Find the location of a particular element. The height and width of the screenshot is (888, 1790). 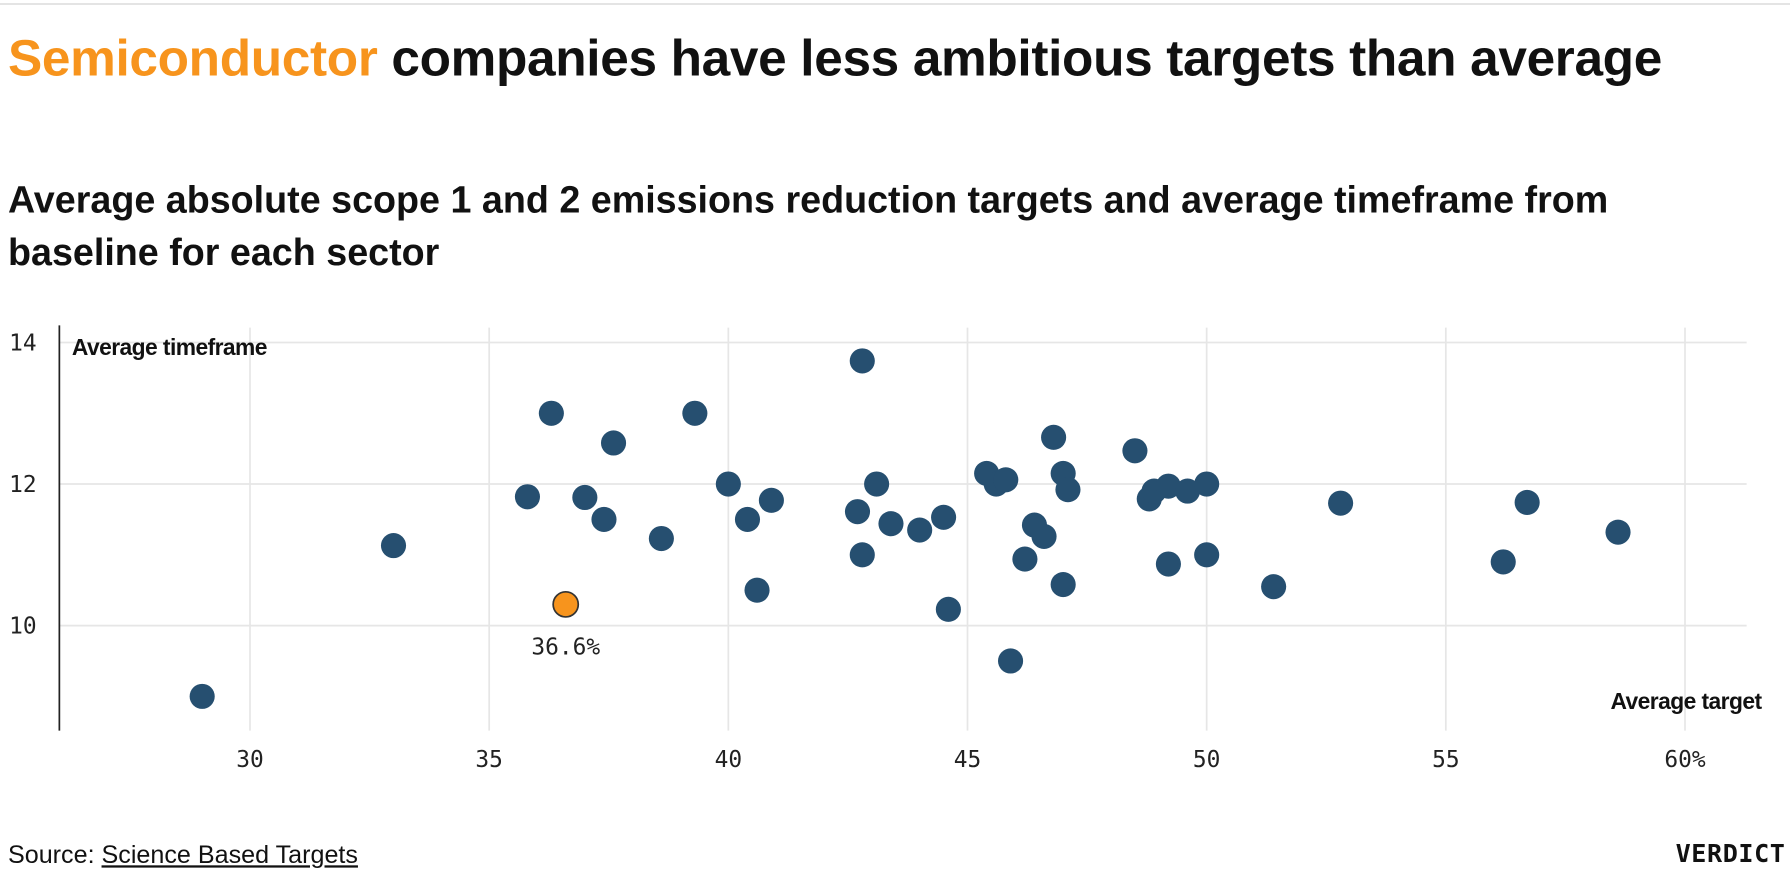

source-label: Source: is located at coordinates (54, 854).